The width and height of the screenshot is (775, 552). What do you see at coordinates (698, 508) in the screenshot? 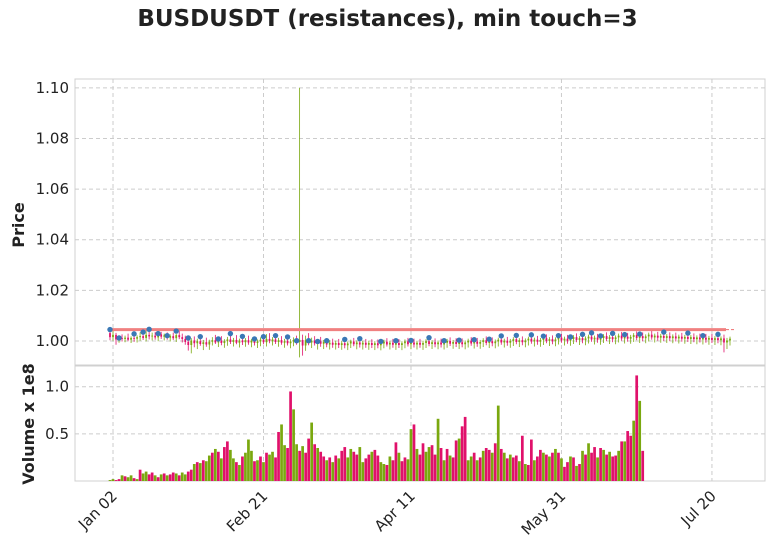
I see `x-tick-label: Jul 20` at bounding box center [698, 508].